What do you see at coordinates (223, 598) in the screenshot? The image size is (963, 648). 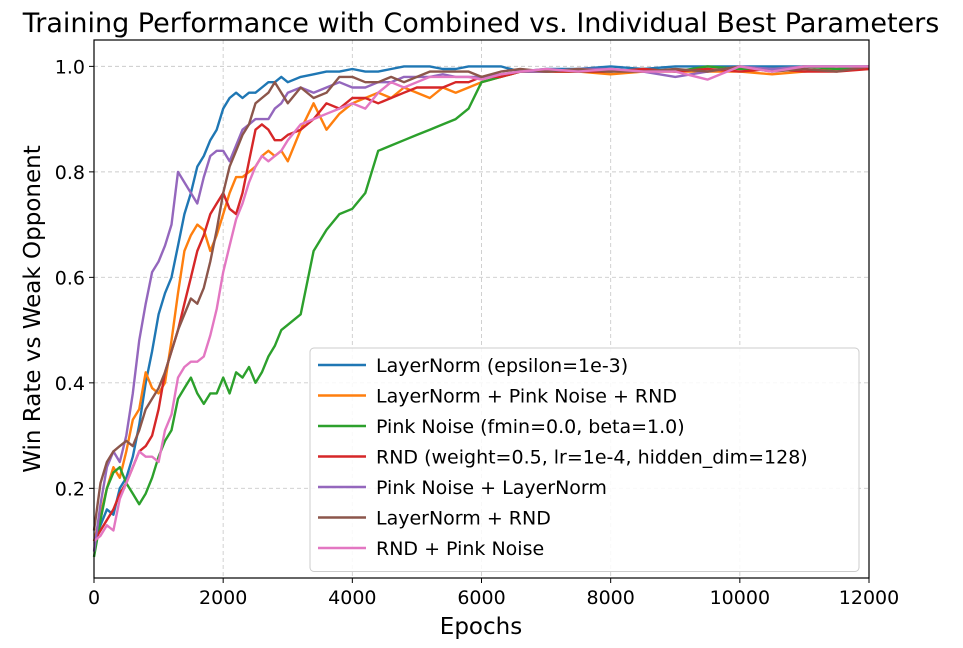 I see `x-tick-label: 2000` at bounding box center [223, 598].